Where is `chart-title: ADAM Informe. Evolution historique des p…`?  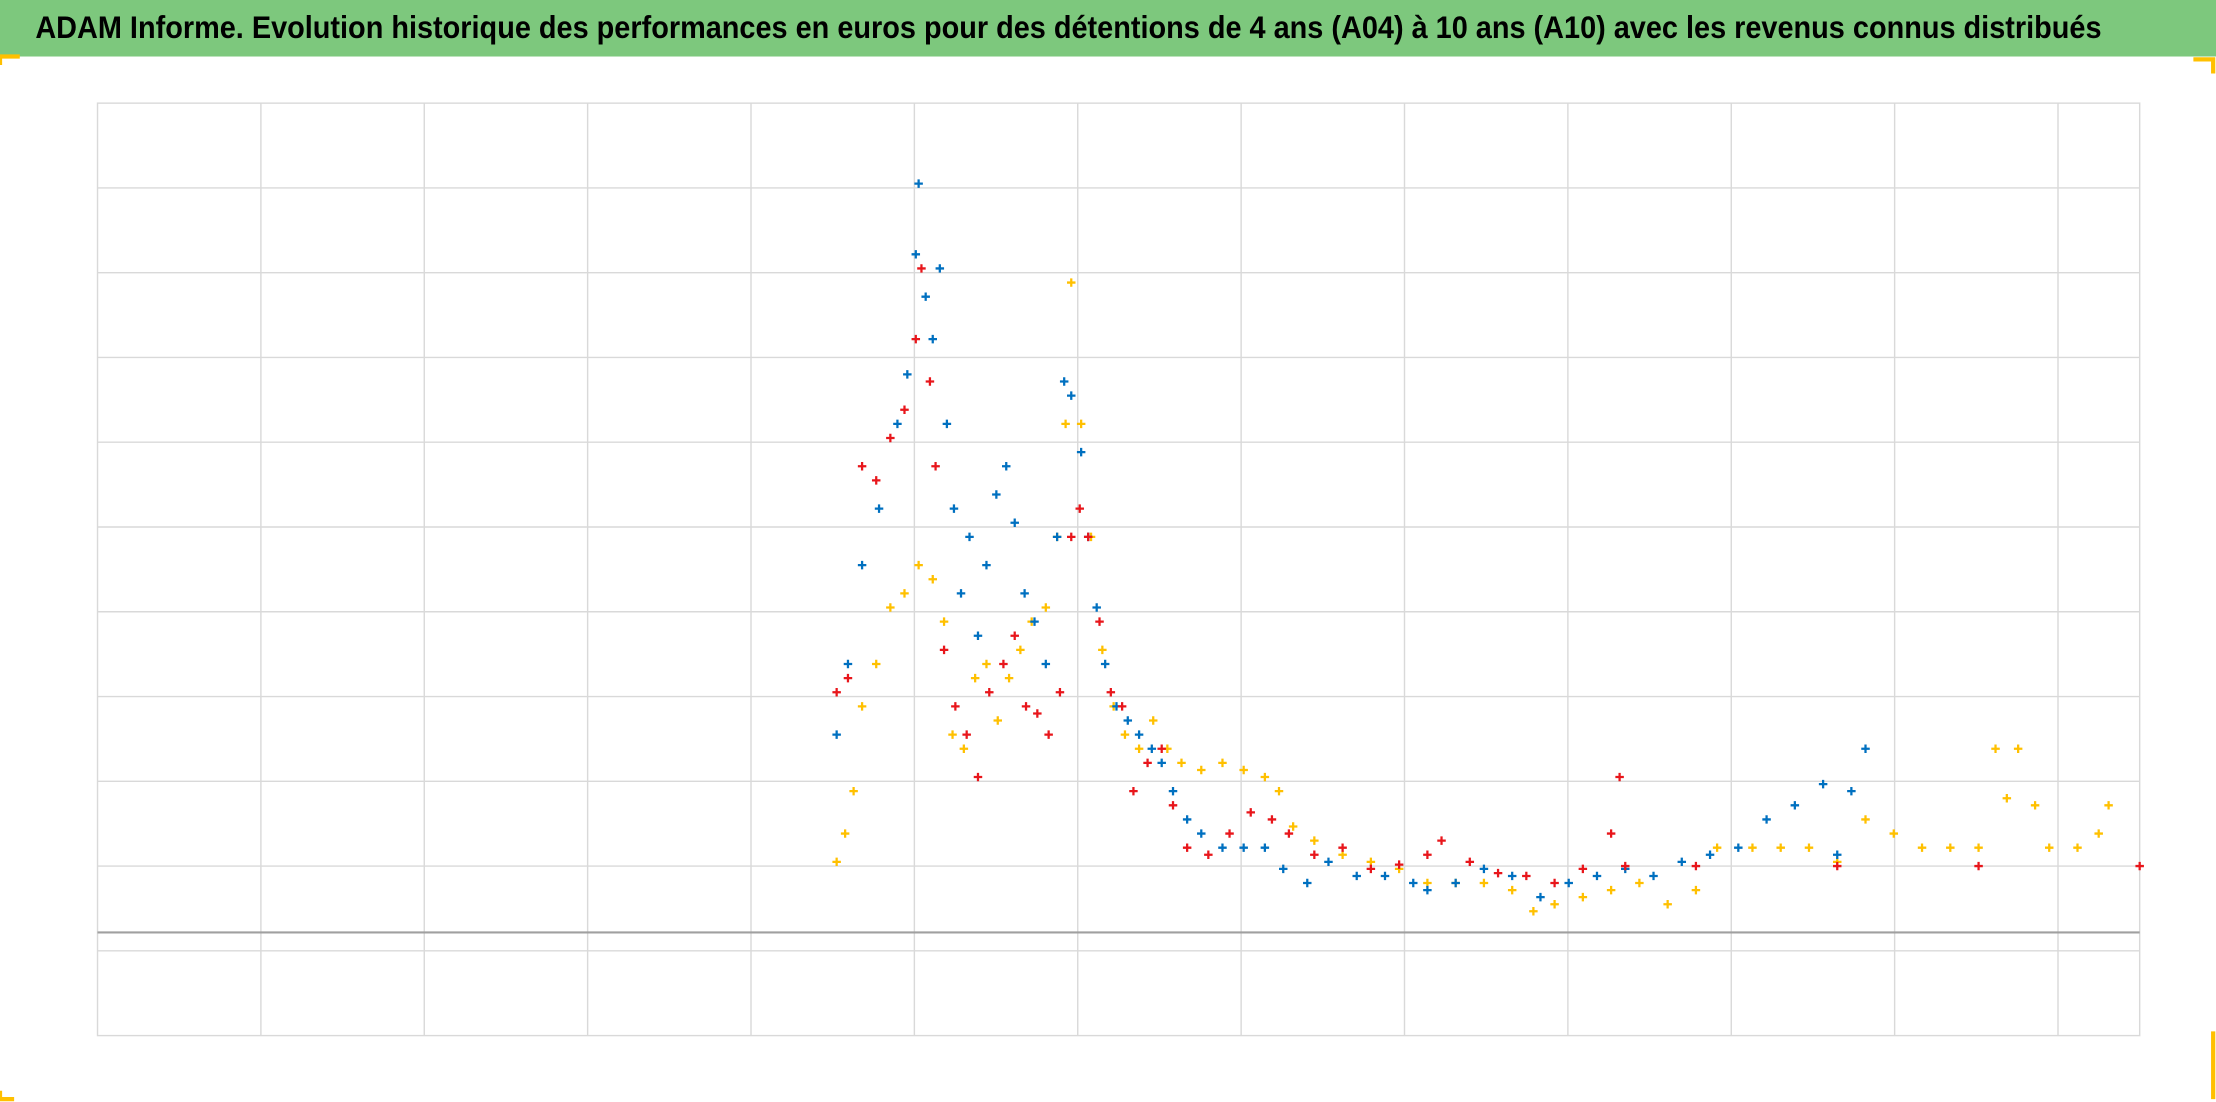 chart-title: ADAM Informe. Evolution historique des p… is located at coordinates (1068, 27).